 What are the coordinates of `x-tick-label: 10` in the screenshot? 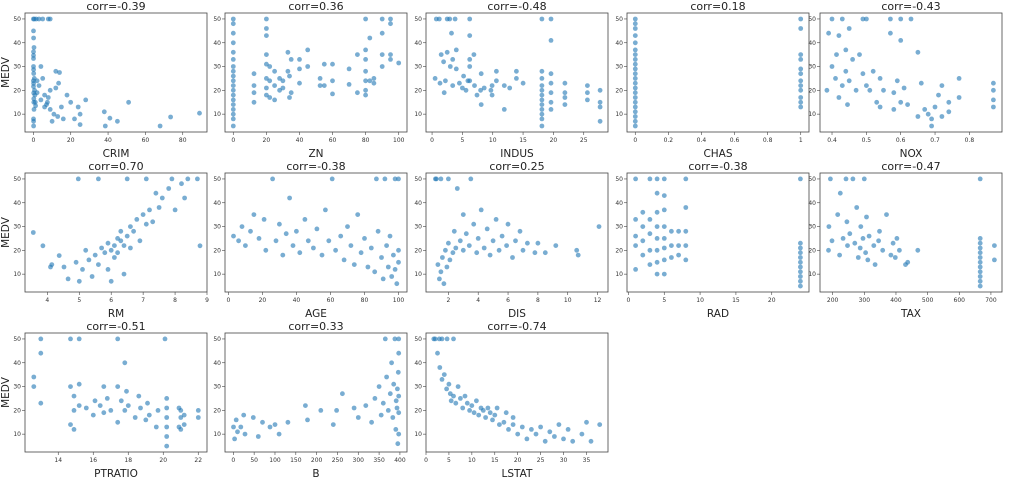 It's located at (700, 300).